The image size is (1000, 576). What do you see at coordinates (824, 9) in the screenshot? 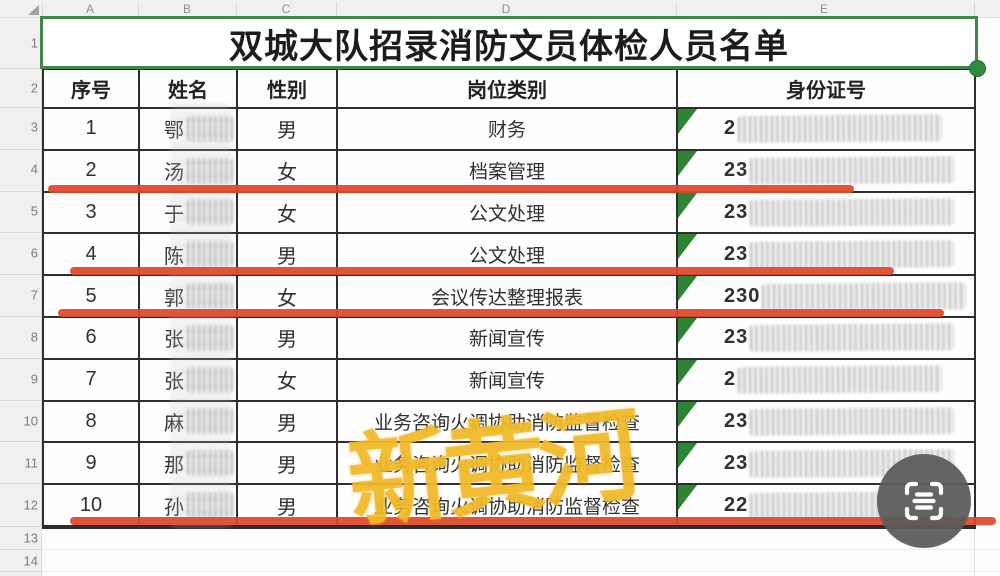
I see `column-letter-E: E` at bounding box center [824, 9].